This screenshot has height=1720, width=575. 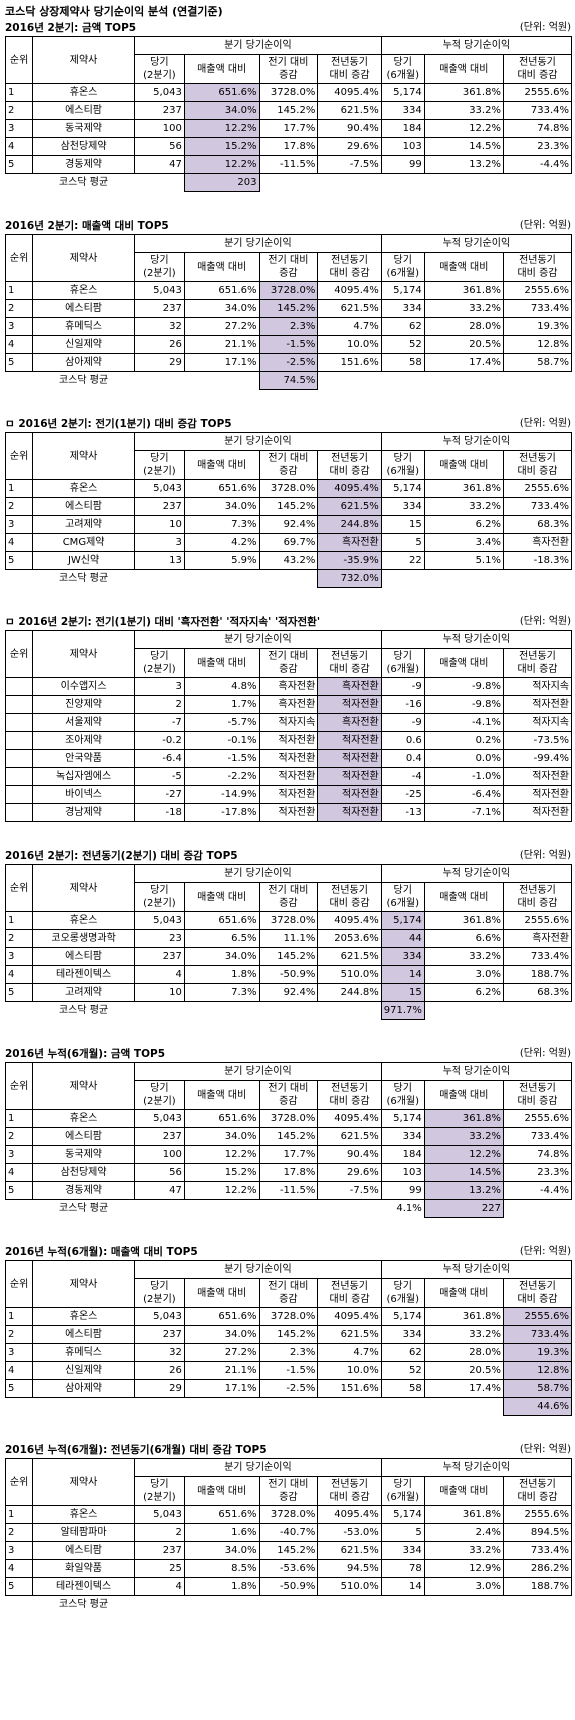 I want to click on rank-cell: 5, so click(x=19, y=1586).